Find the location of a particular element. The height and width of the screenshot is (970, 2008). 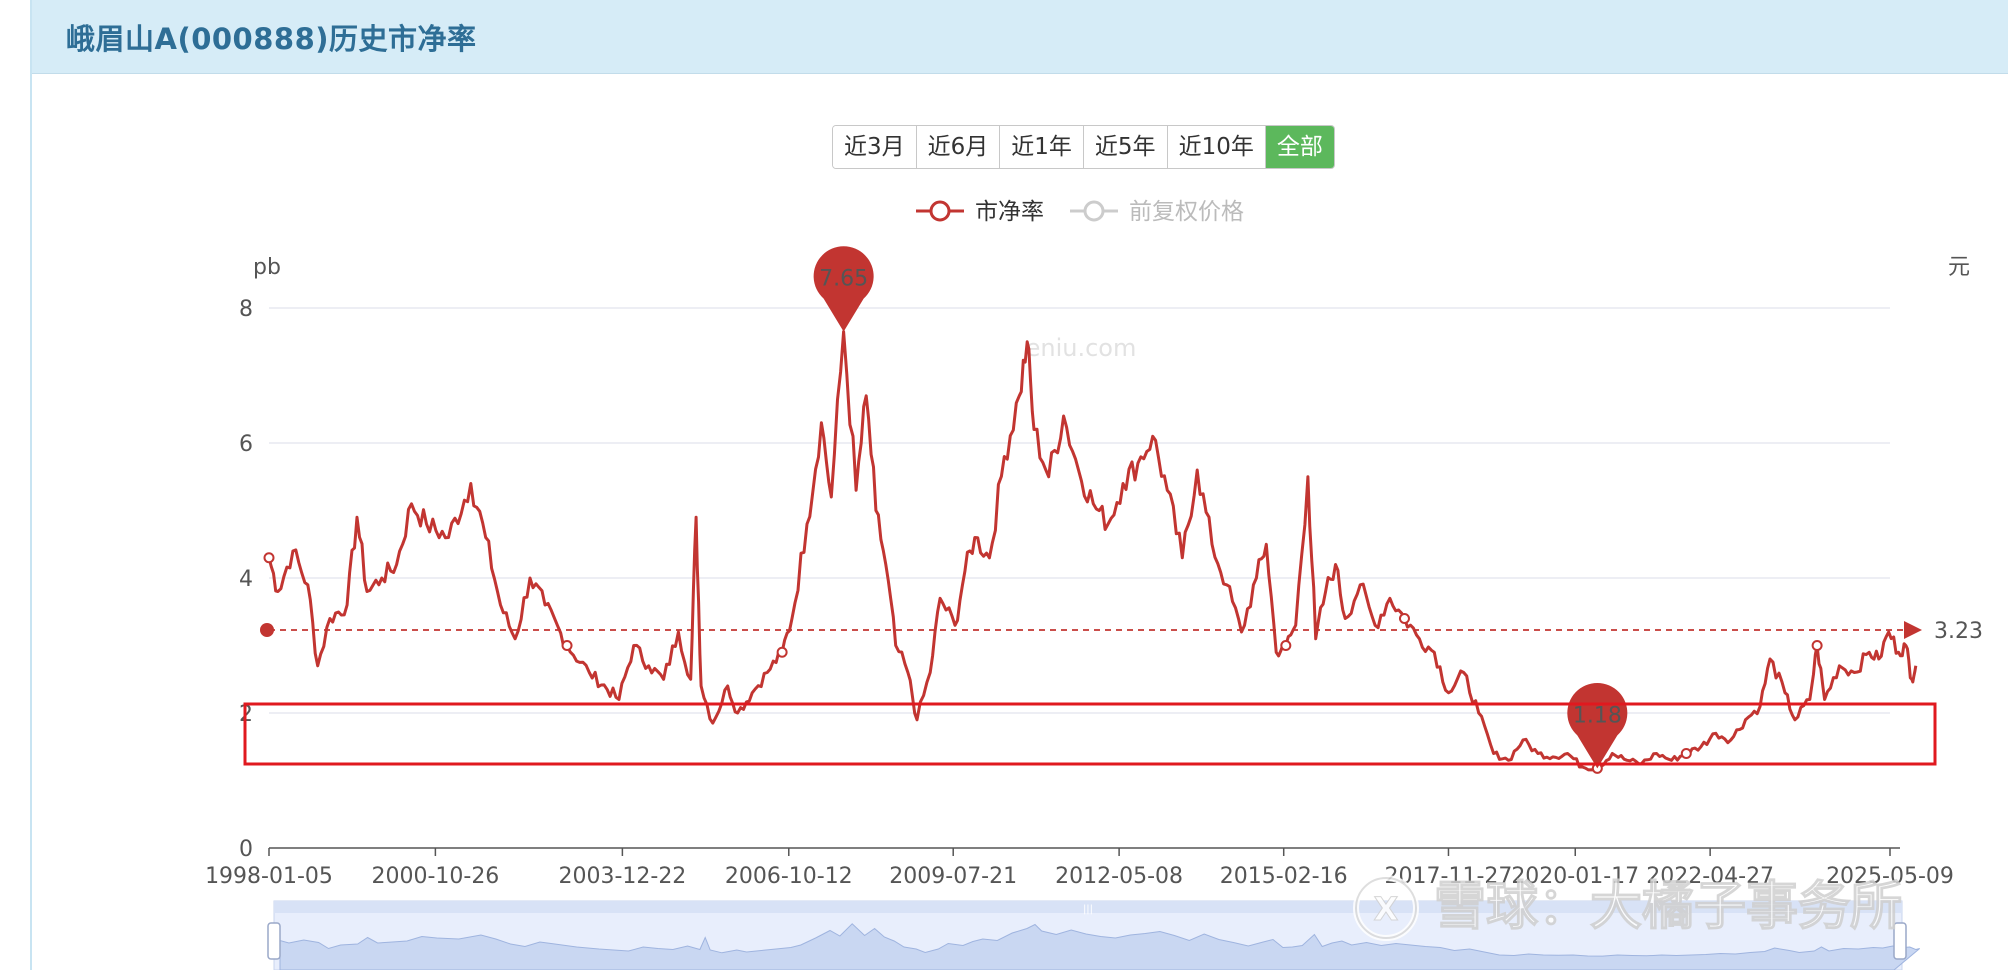

x-tick-label: 2015-02-16 is located at coordinates (1284, 876).